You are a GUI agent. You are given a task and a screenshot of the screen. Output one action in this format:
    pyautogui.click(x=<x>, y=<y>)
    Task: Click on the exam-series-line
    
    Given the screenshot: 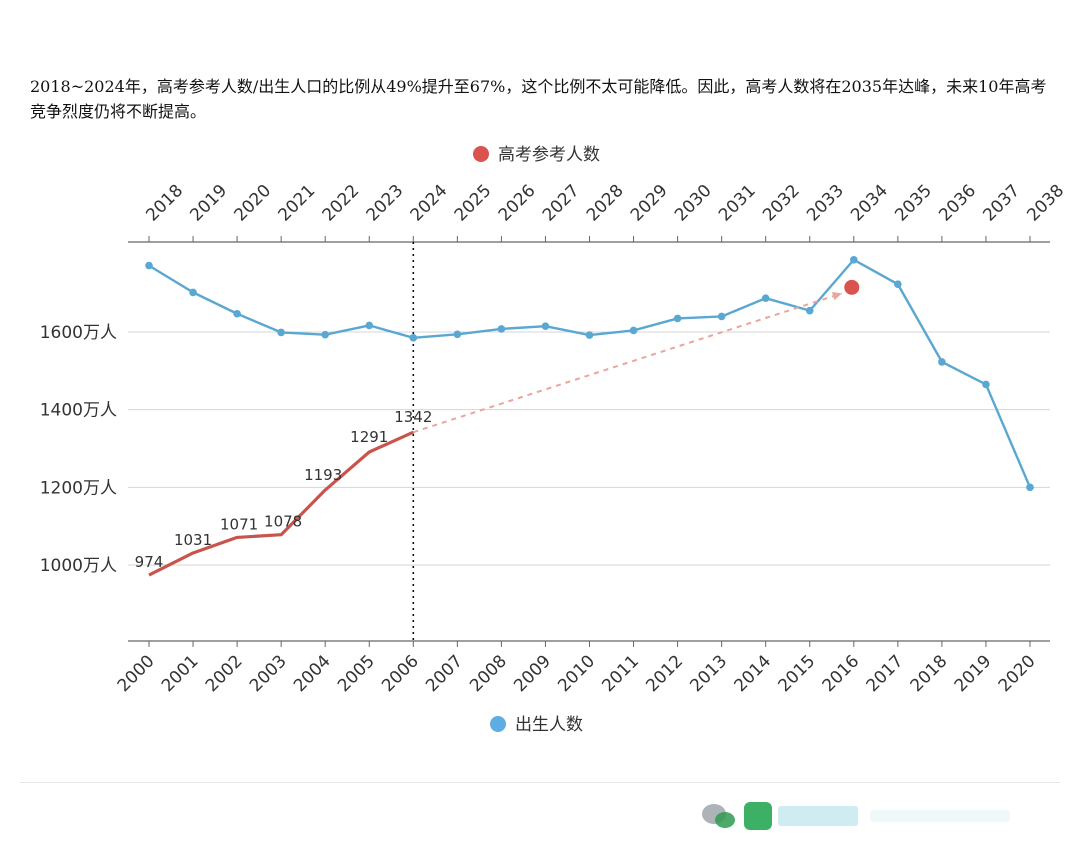 What is the action you would take?
    pyautogui.click(x=281, y=503)
    